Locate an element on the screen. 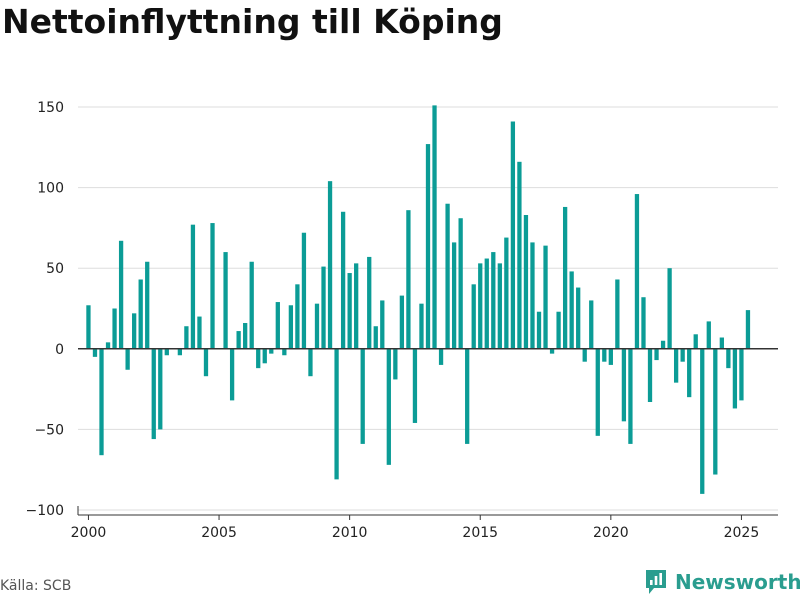  newsworthy-logo-icon is located at coordinates (656, 582).